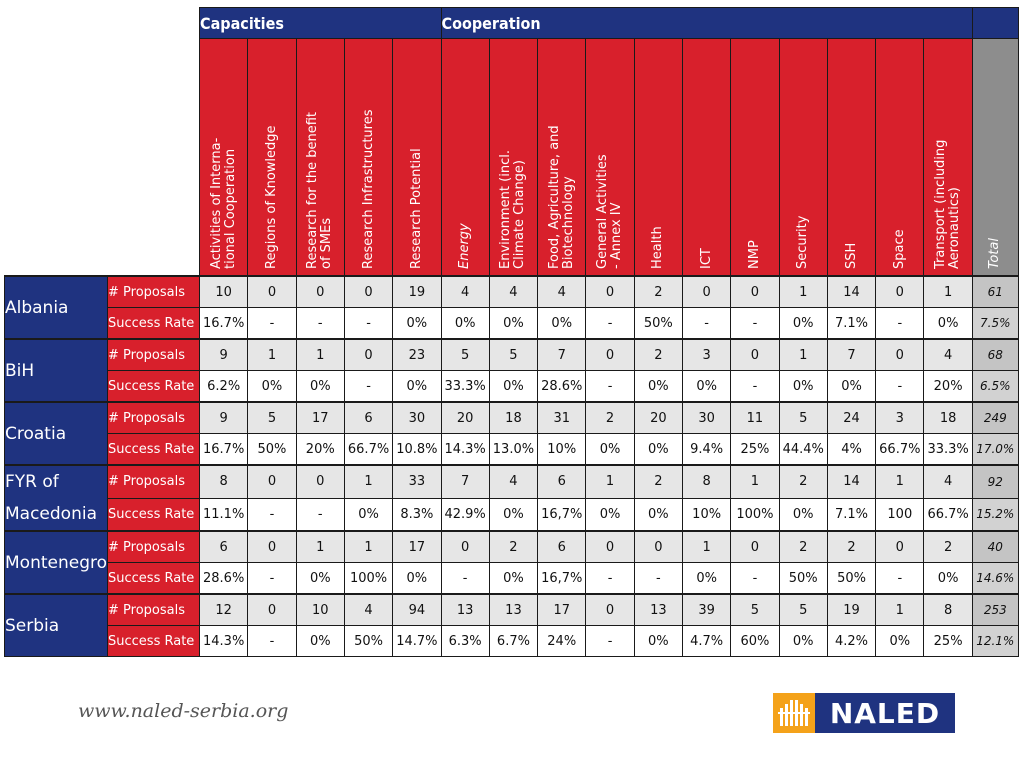  What do you see at coordinates (272, 354) in the screenshot?
I see `proposals-cell: 1` at bounding box center [272, 354].